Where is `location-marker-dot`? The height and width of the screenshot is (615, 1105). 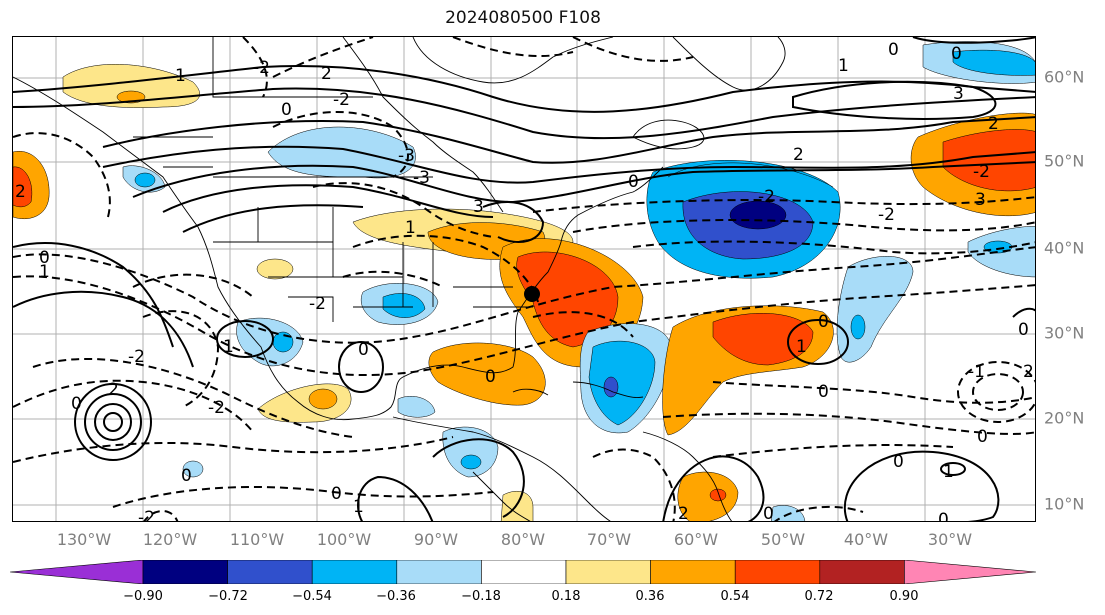
location-marker-dot is located at coordinates (532, 294).